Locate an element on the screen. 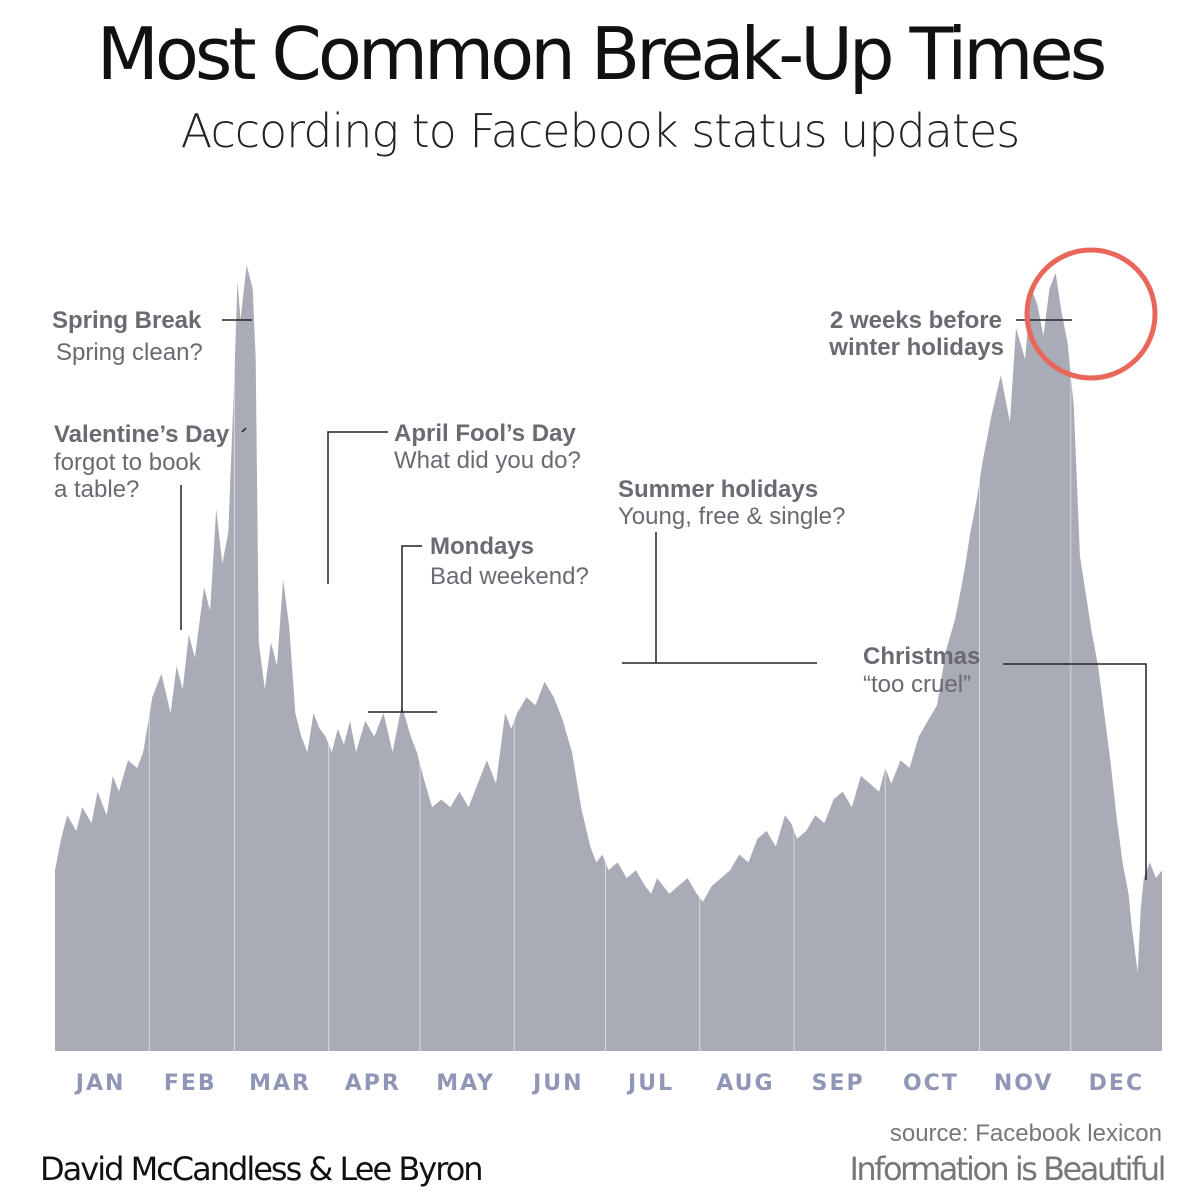  annotation-winter-label-line2: winter holidays is located at coordinates (916, 347).